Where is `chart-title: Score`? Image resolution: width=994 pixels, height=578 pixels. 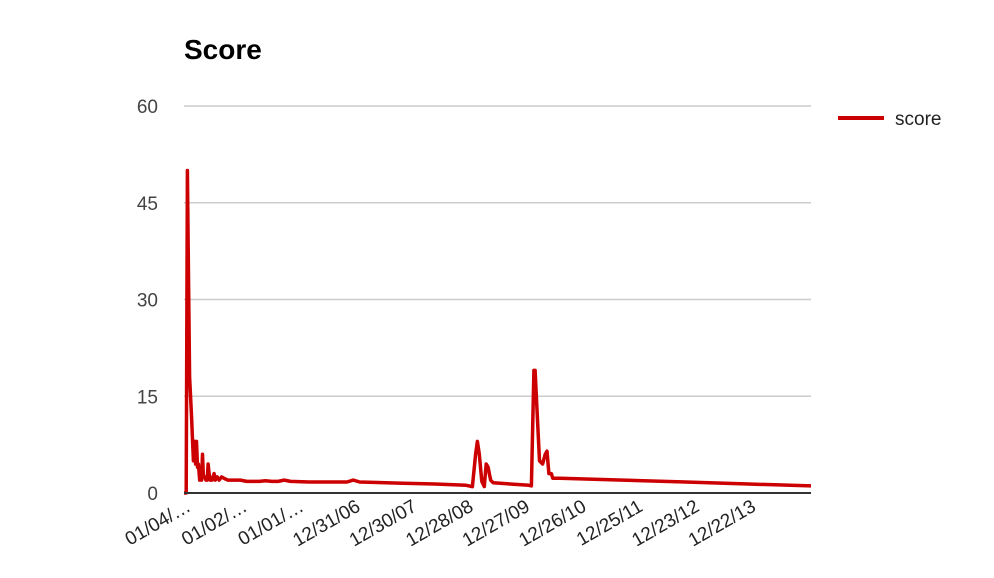 chart-title: Score is located at coordinates (223, 49).